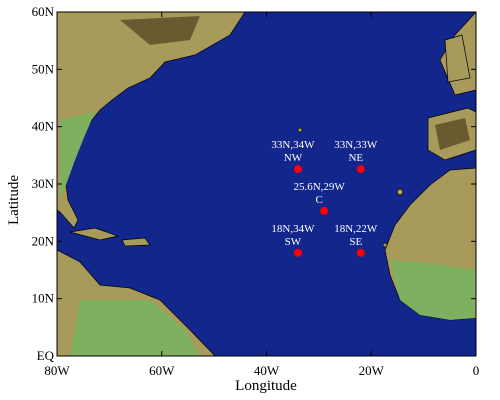 Image resolution: width=500 pixels, height=400 pixels. I want to click on y-tick-label: 30N, so click(43, 183).